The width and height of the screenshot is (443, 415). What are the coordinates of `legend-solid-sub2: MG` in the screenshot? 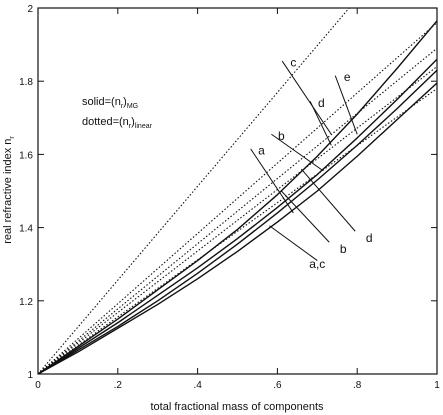 It's located at (132, 106).